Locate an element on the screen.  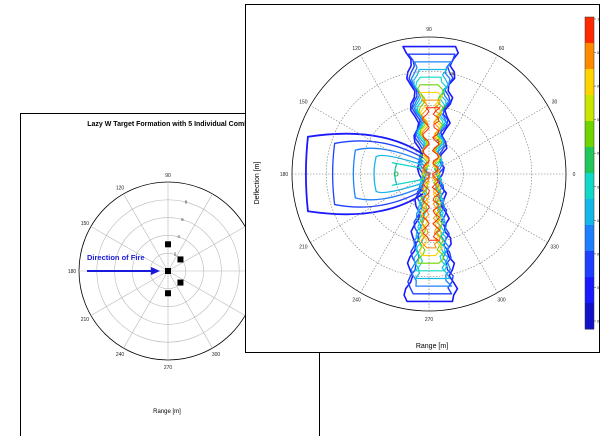
target-markers is located at coordinates (174, 269).